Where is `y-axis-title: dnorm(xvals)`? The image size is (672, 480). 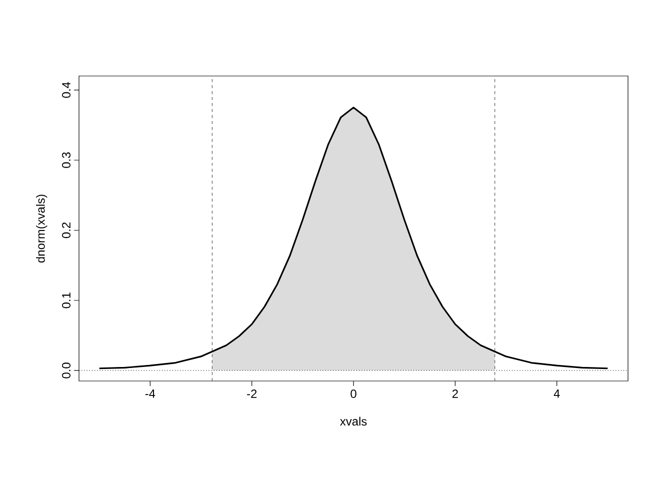
y-axis-title: dnorm(xvals) is located at coordinates (42, 228).